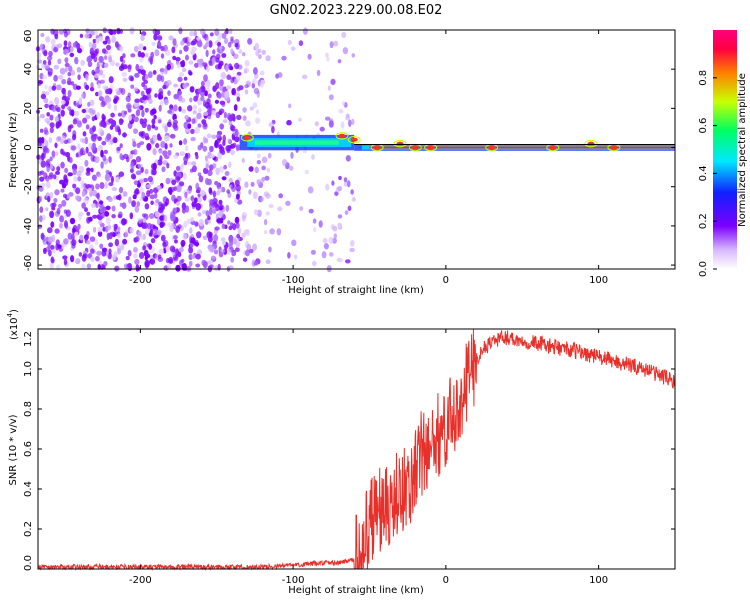 The height and width of the screenshot is (600, 750). What do you see at coordinates (400, 143) in the screenshot?
I see `band-hotspot-halo` at bounding box center [400, 143].